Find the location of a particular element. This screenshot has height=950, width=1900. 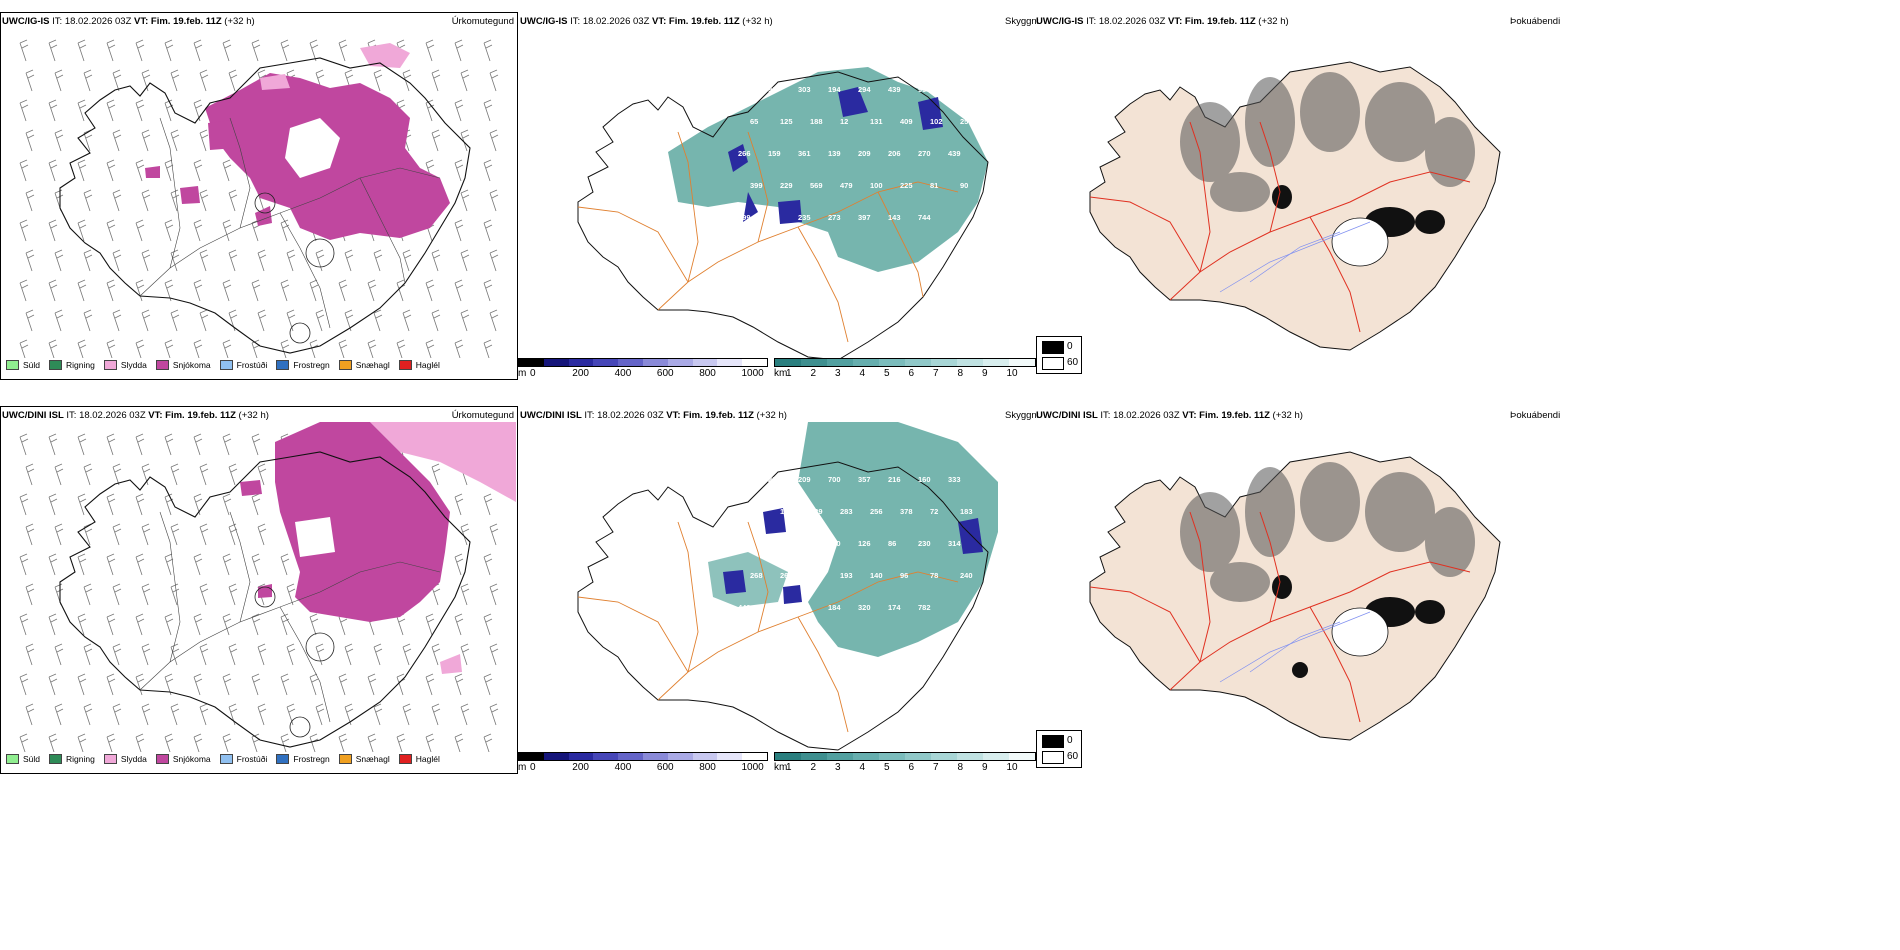

panel-title-visibility: Skyggni is located at coordinates (1022, 21).